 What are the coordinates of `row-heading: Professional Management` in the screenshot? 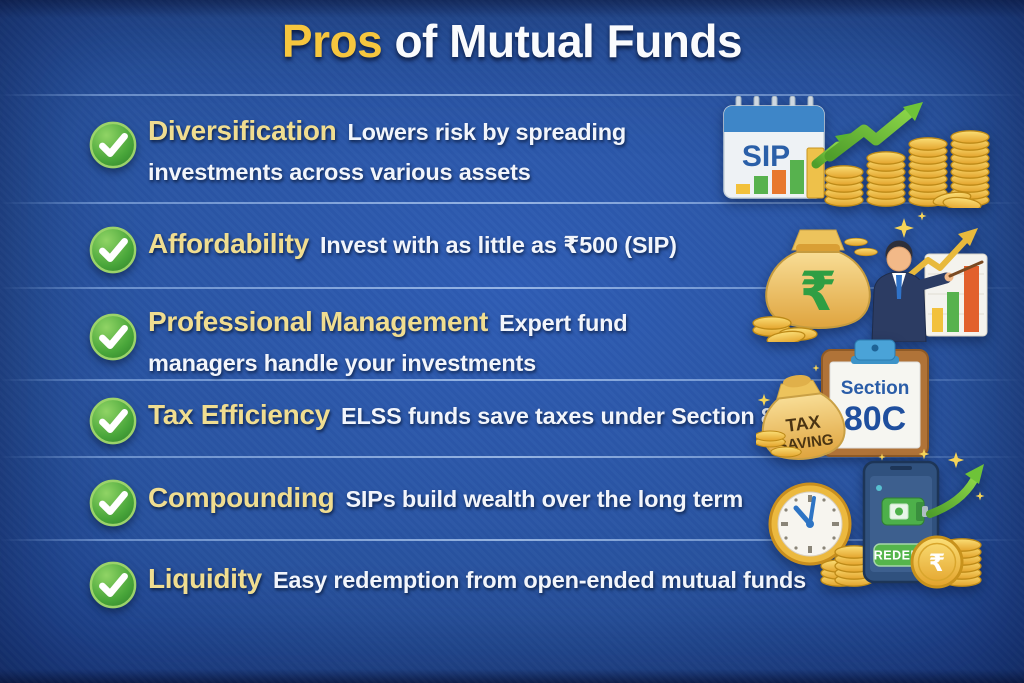 It's located at (318, 321).